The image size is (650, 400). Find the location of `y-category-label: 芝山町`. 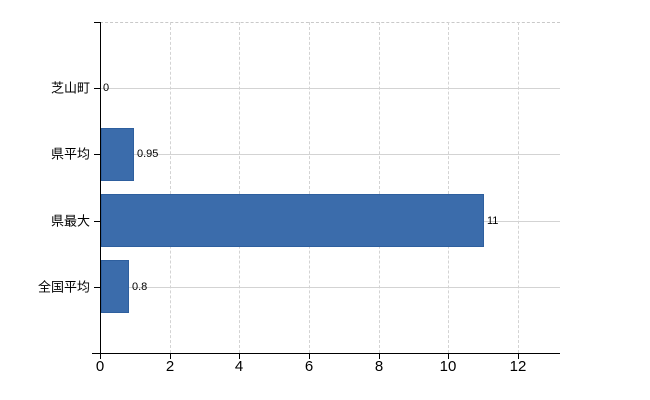

y-category-label: 芝山町 is located at coordinates (70, 88).